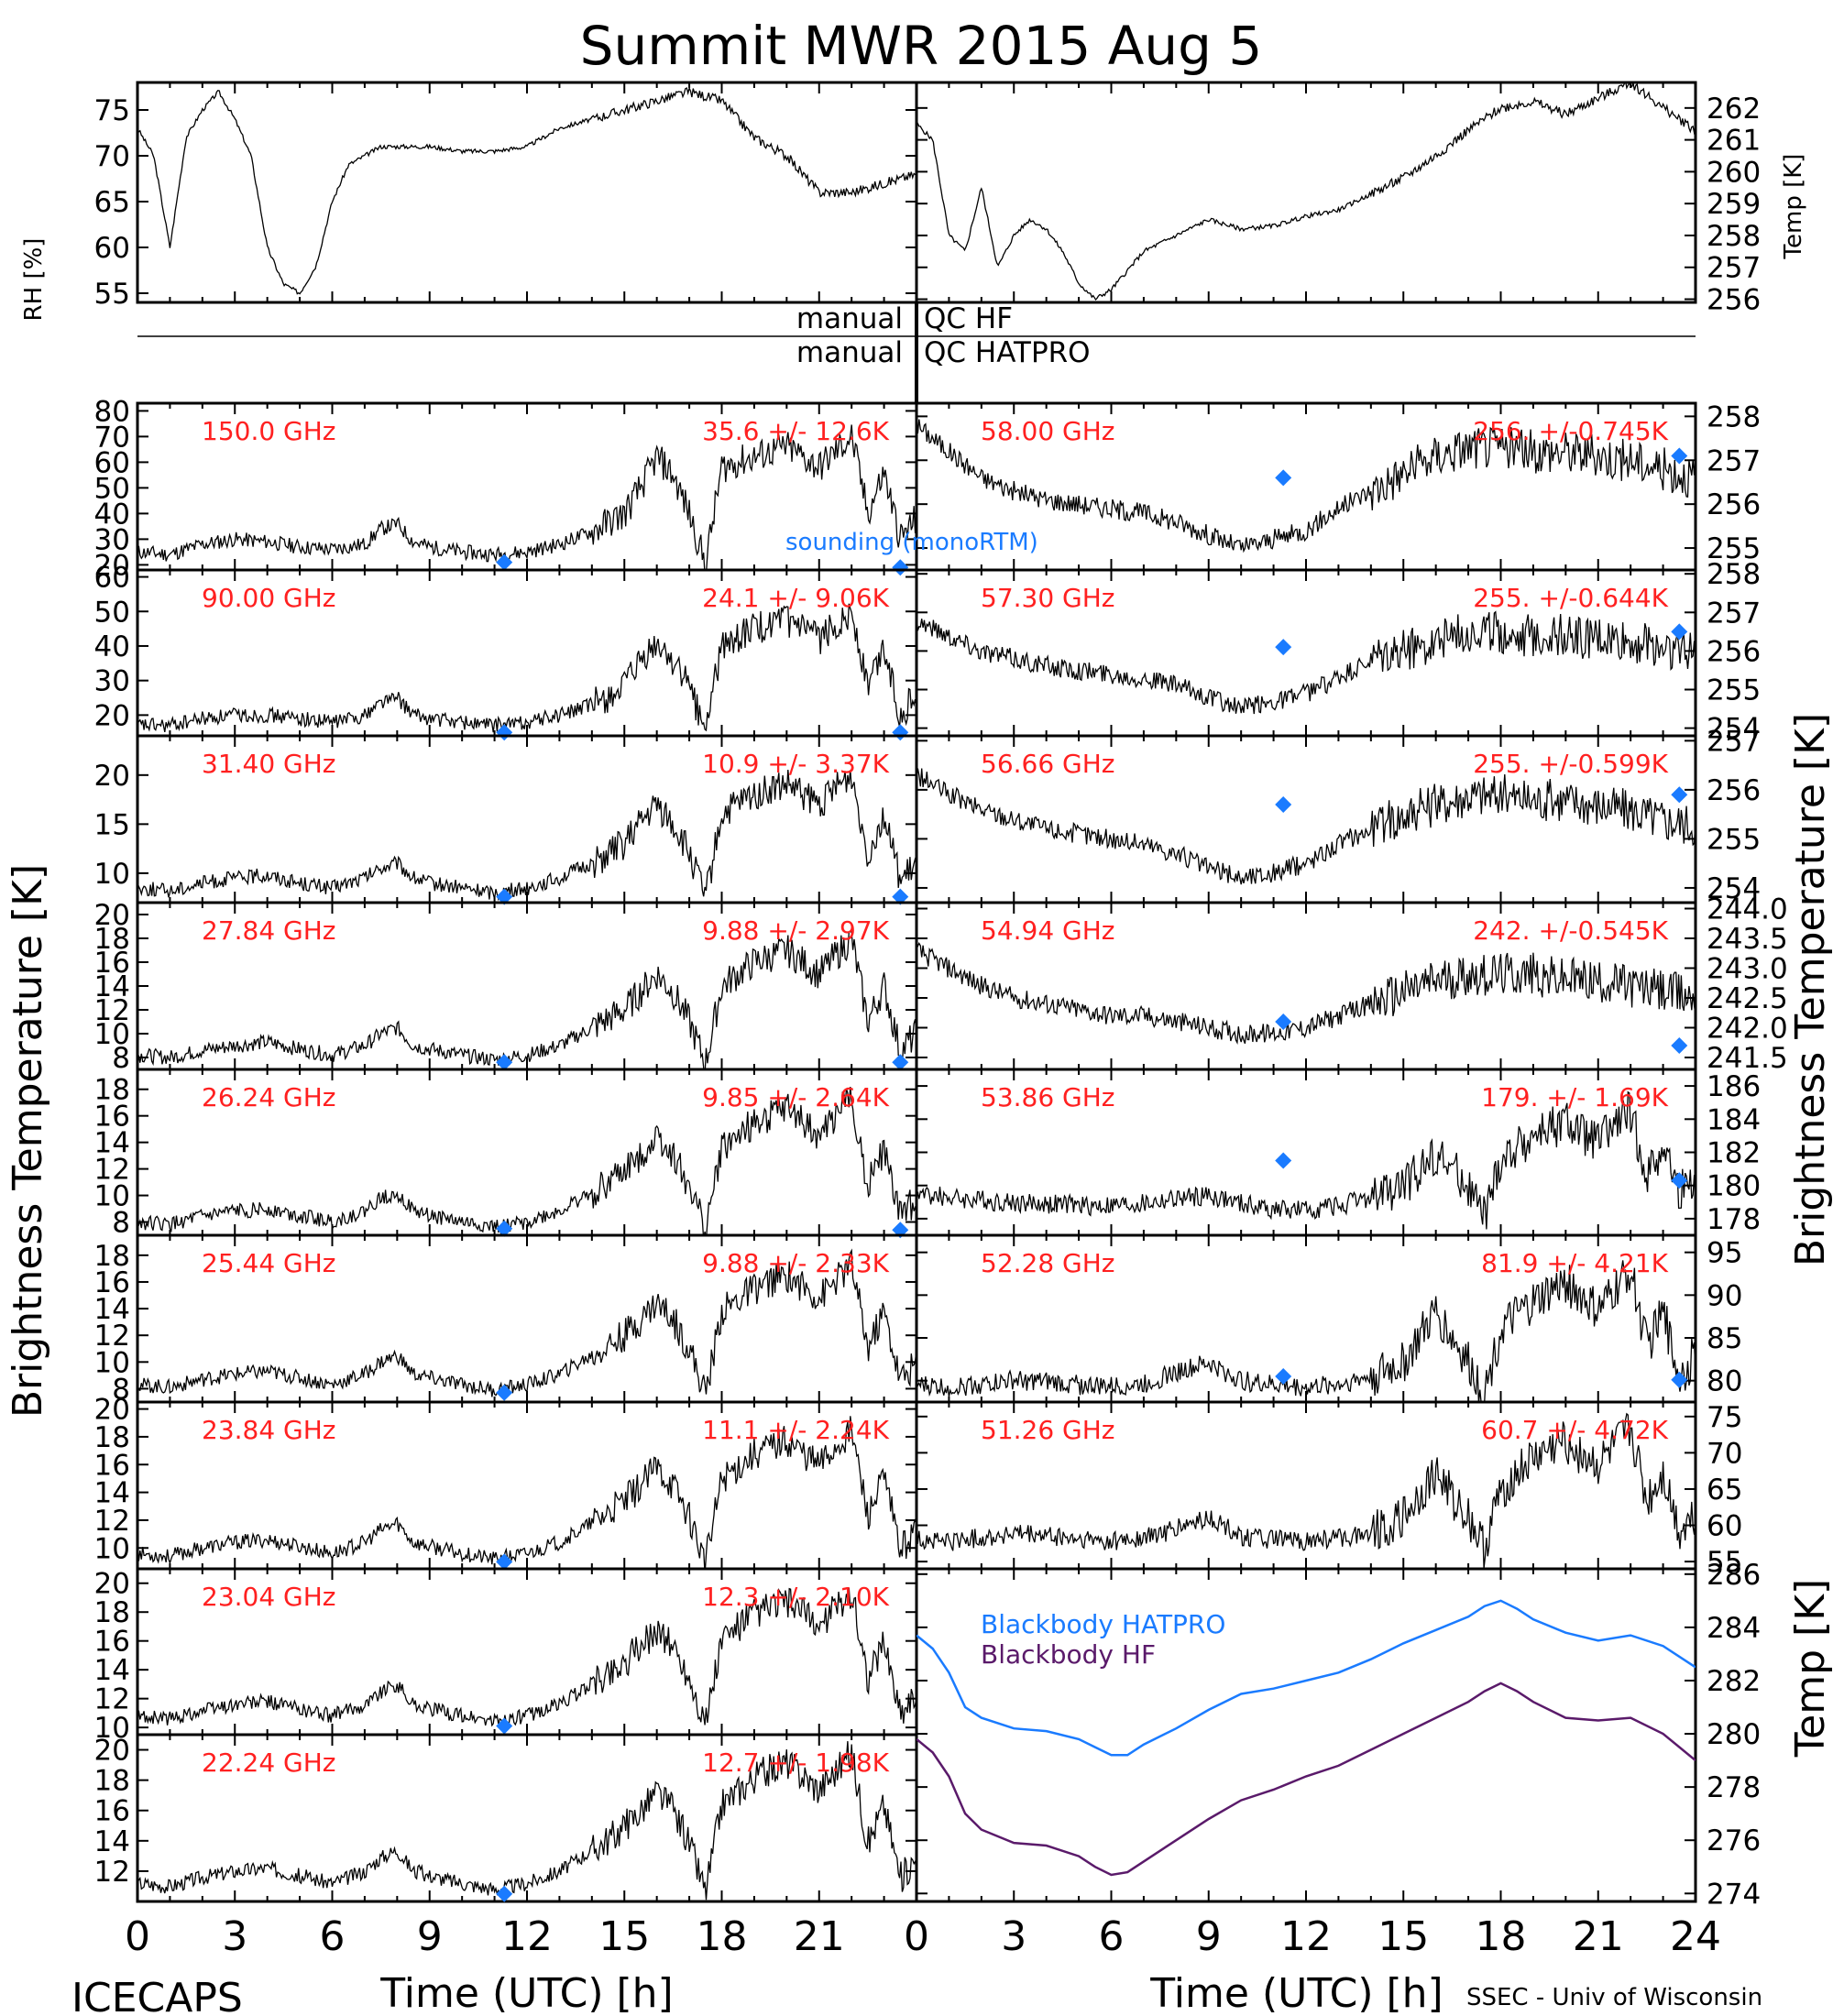 The width and height of the screenshot is (1833, 2016). What do you see at coordinates (526, 1821) in the screenshot?
I see `hf-8-data` at bounding box center [526, 1821].